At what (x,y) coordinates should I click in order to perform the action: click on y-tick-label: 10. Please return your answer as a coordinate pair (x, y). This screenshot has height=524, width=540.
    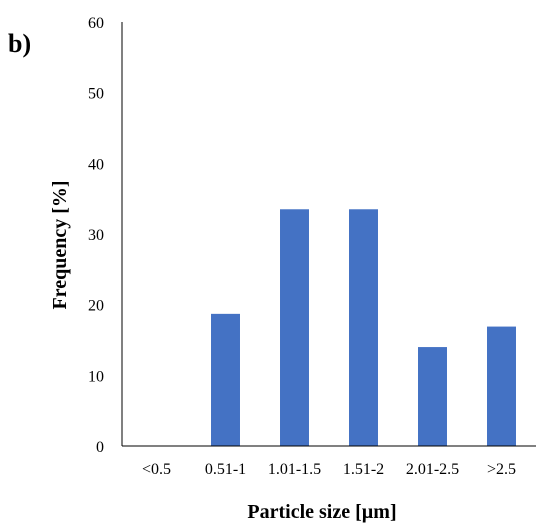
    Looking at the image, I should click on (96, 376).